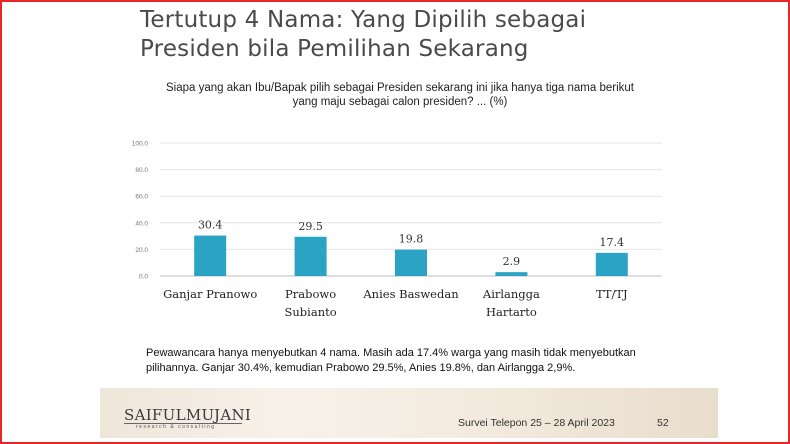  What do you see at coordinates (410, 294) in the screenshot?
I see `x-category-label: Anies Baswedan` at bounding box center [410, 294].